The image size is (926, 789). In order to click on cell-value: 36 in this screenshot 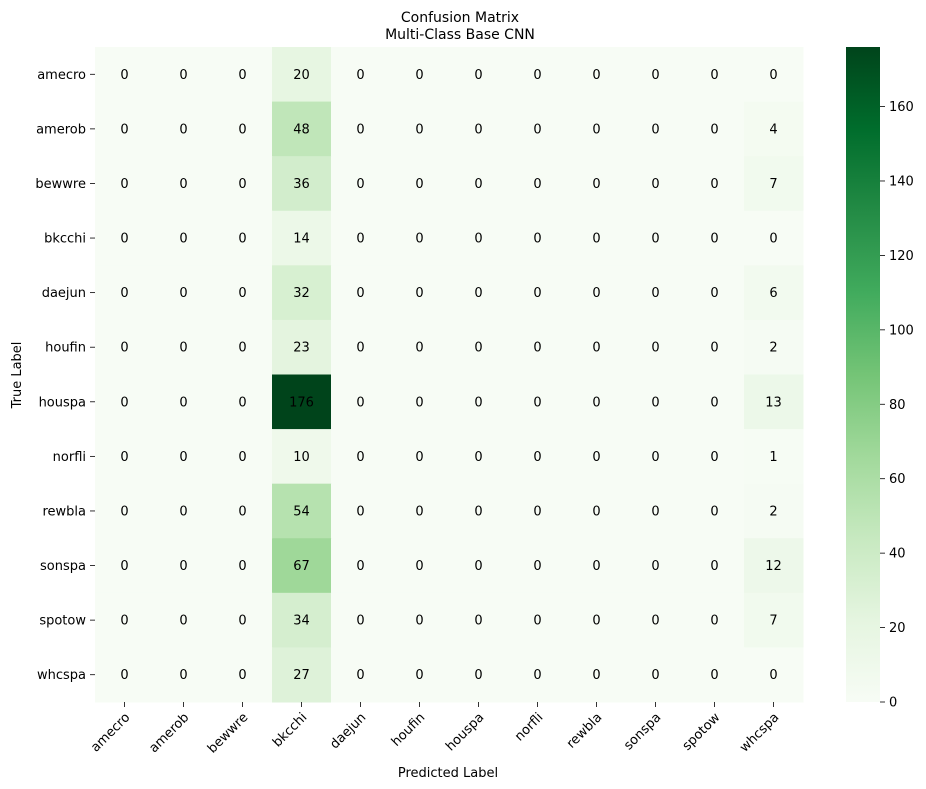, I will do `click(301, 184)`.